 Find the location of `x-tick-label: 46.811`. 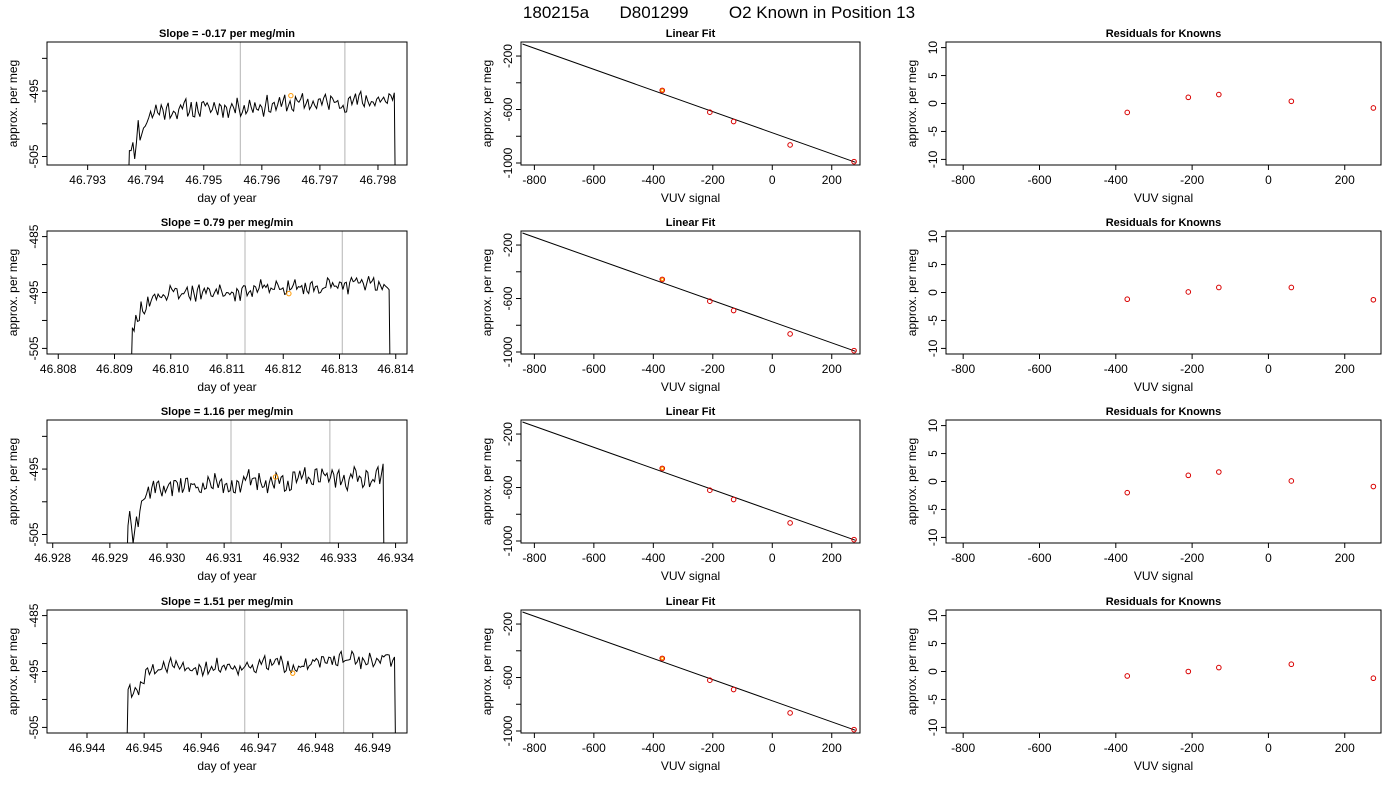

x-tick-label: 46.811 is located at coordinates (227, 369).